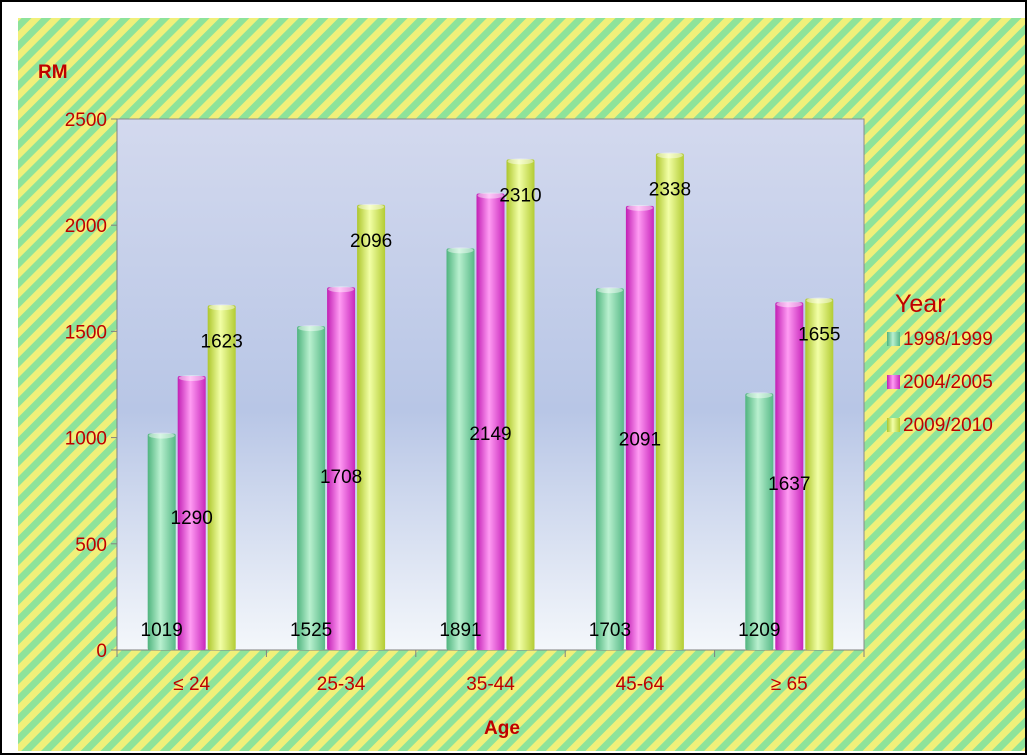 This screenshot has width=1027, height=755. Describe the element at coordinates (948, 382) in the screenshot. I see `legend-label: 2004/2005` at that location.